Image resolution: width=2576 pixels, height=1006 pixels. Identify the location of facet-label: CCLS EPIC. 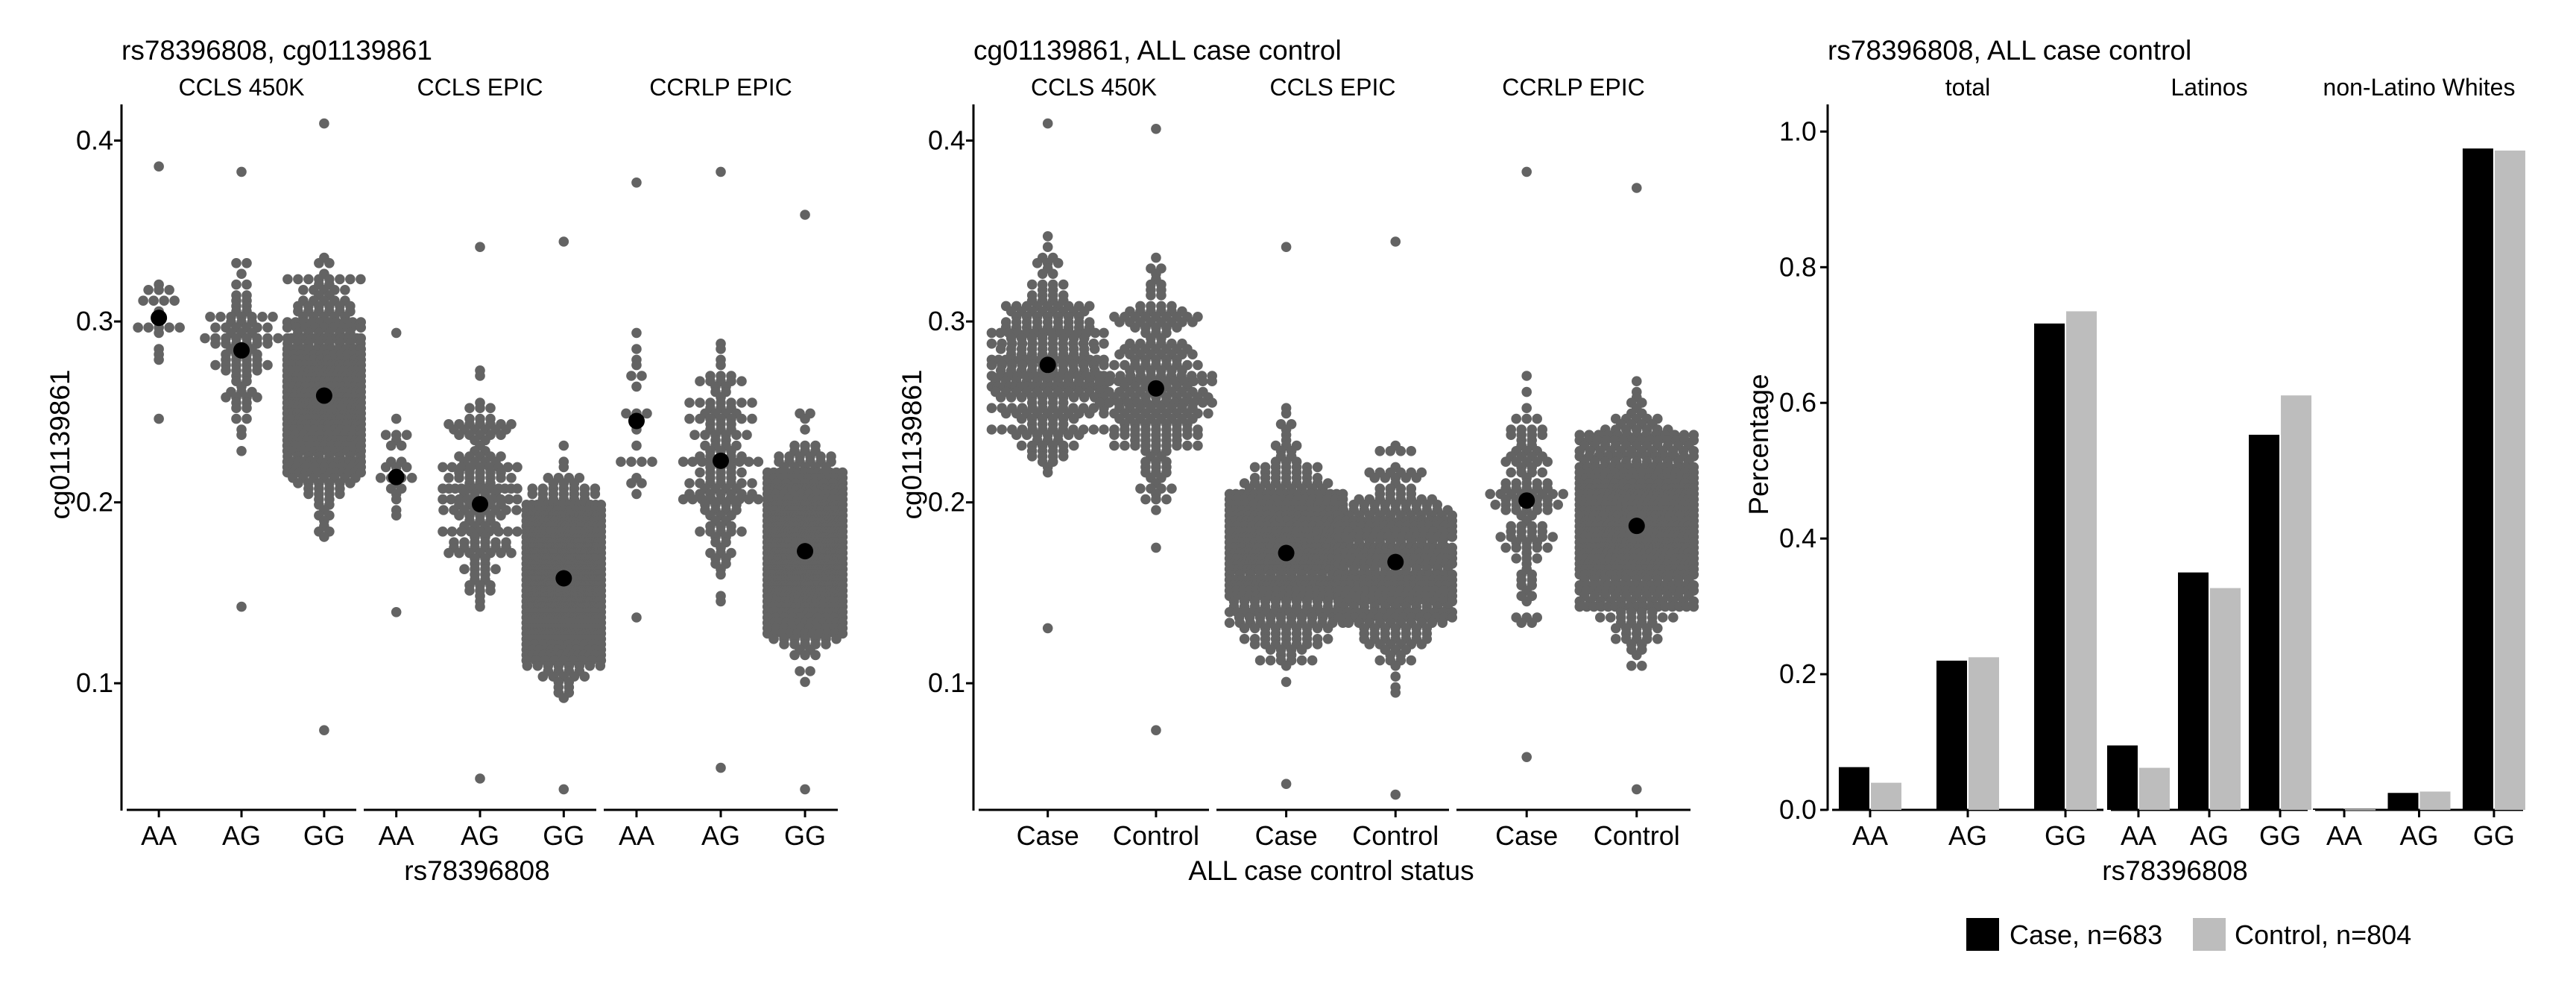
(1333, 87).